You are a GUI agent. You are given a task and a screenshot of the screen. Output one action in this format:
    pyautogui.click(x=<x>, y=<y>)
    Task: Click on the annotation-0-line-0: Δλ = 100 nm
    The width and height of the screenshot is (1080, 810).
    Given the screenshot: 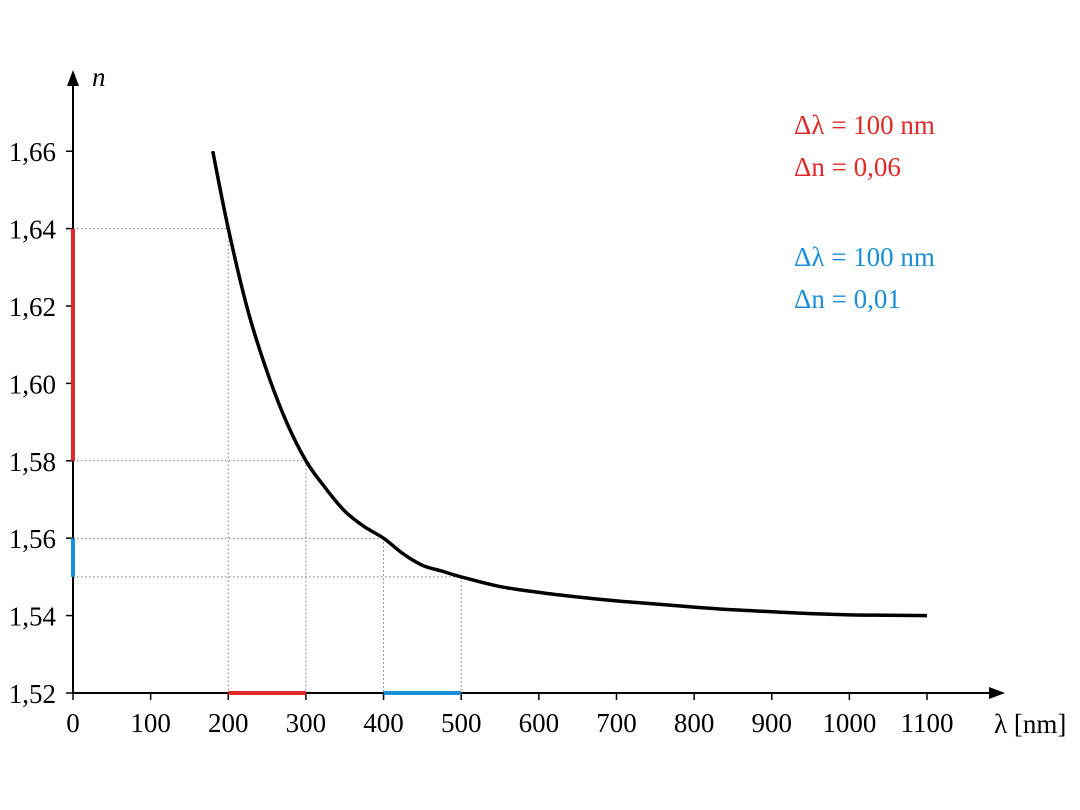 What is the action you would take?
    pyautogui.click(x=864, y=125)
    